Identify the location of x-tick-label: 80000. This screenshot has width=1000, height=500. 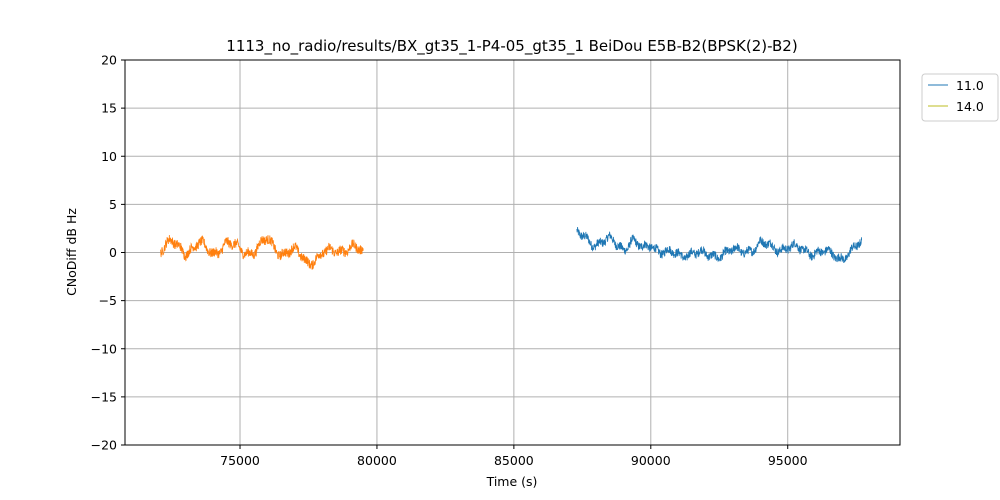
(377, 460).